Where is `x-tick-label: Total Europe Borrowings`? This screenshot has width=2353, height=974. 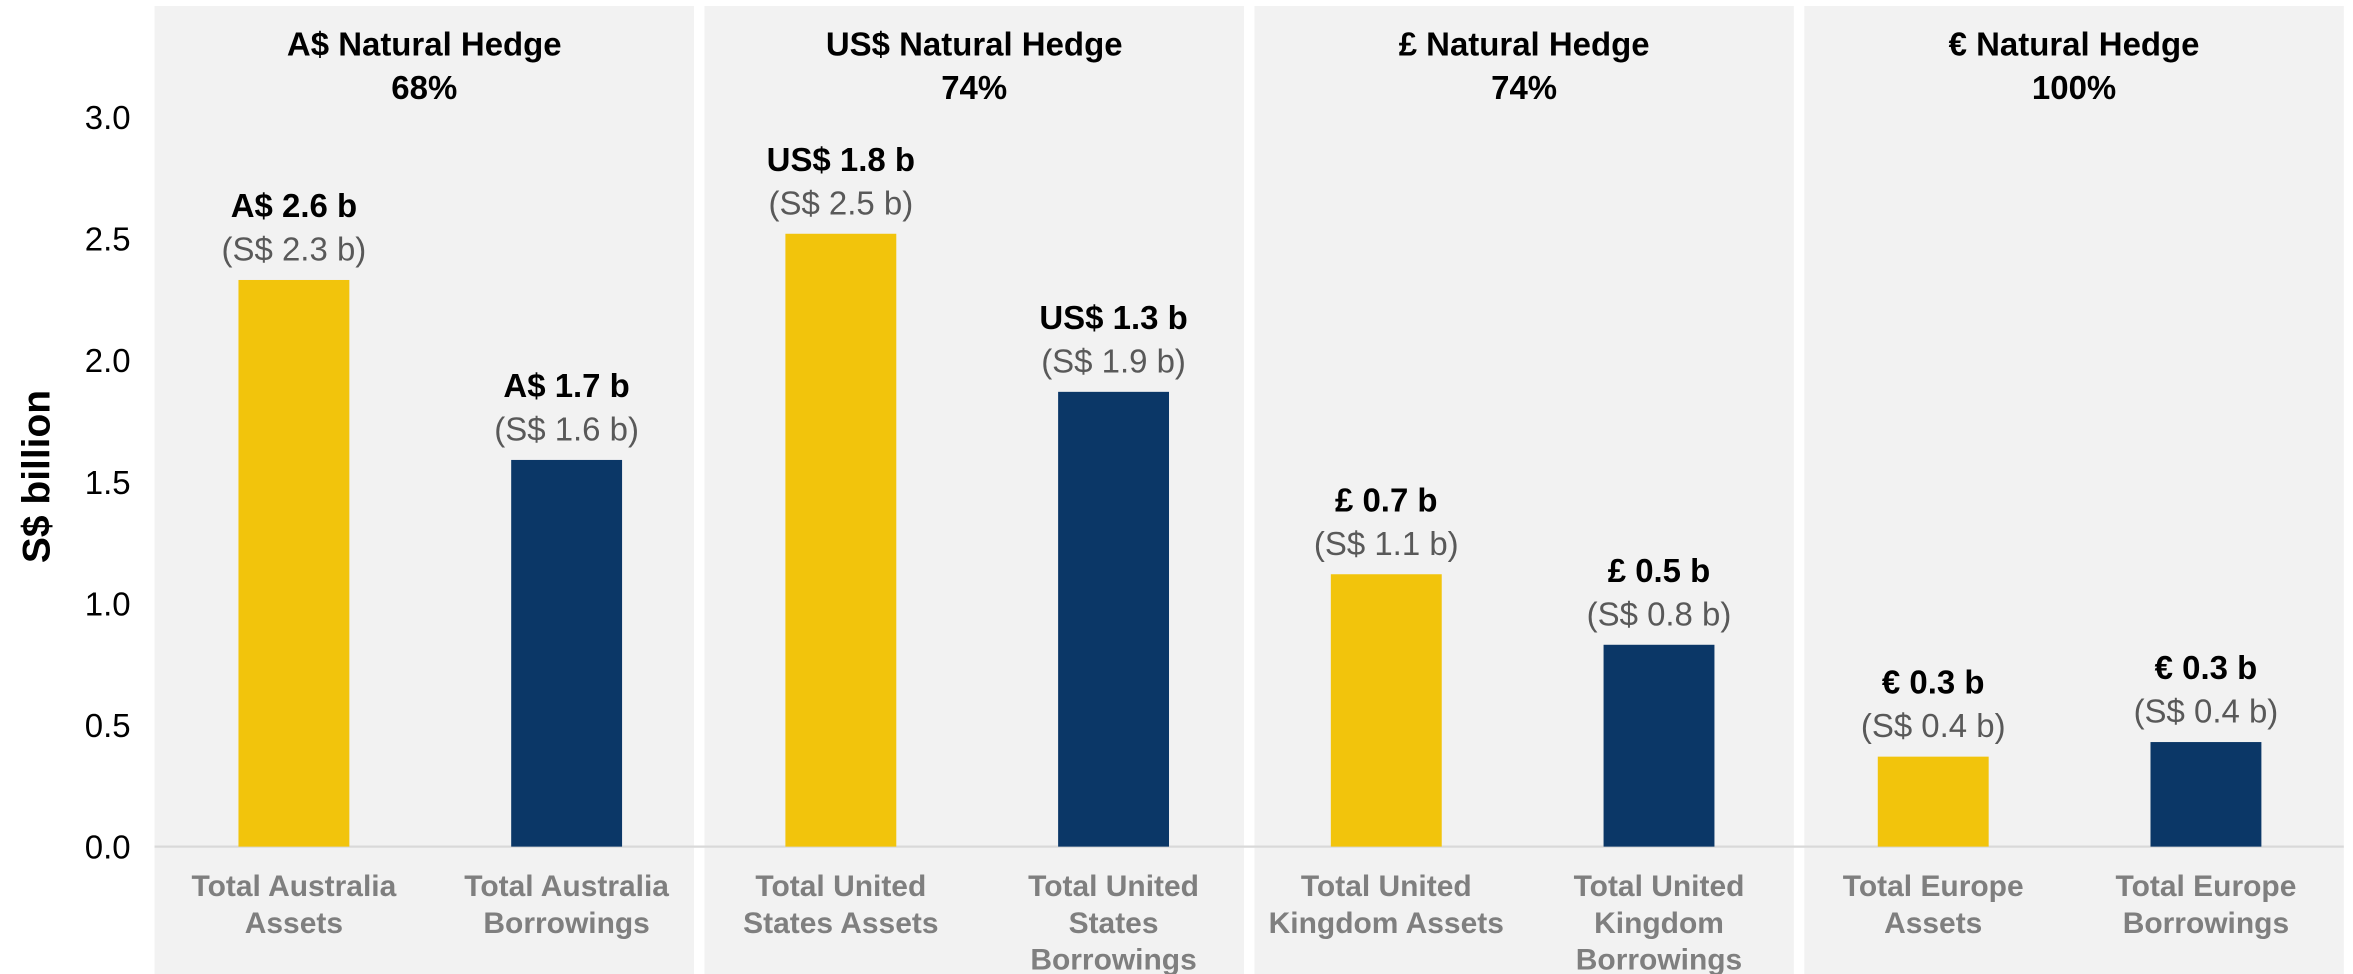 x-tick-label: Total Europe Borrowings is located at coordinates (2206, 905).